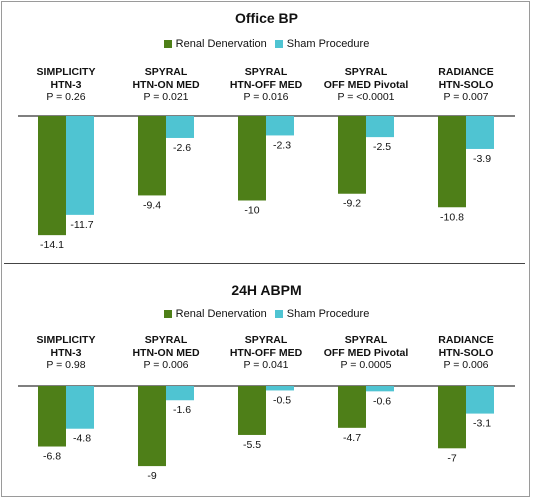 This screenshot has width=533, height=500. Describe the element at coordinates (366, 365) in the screenshot. I see `study-p-value: P = 0.0005` at that location.